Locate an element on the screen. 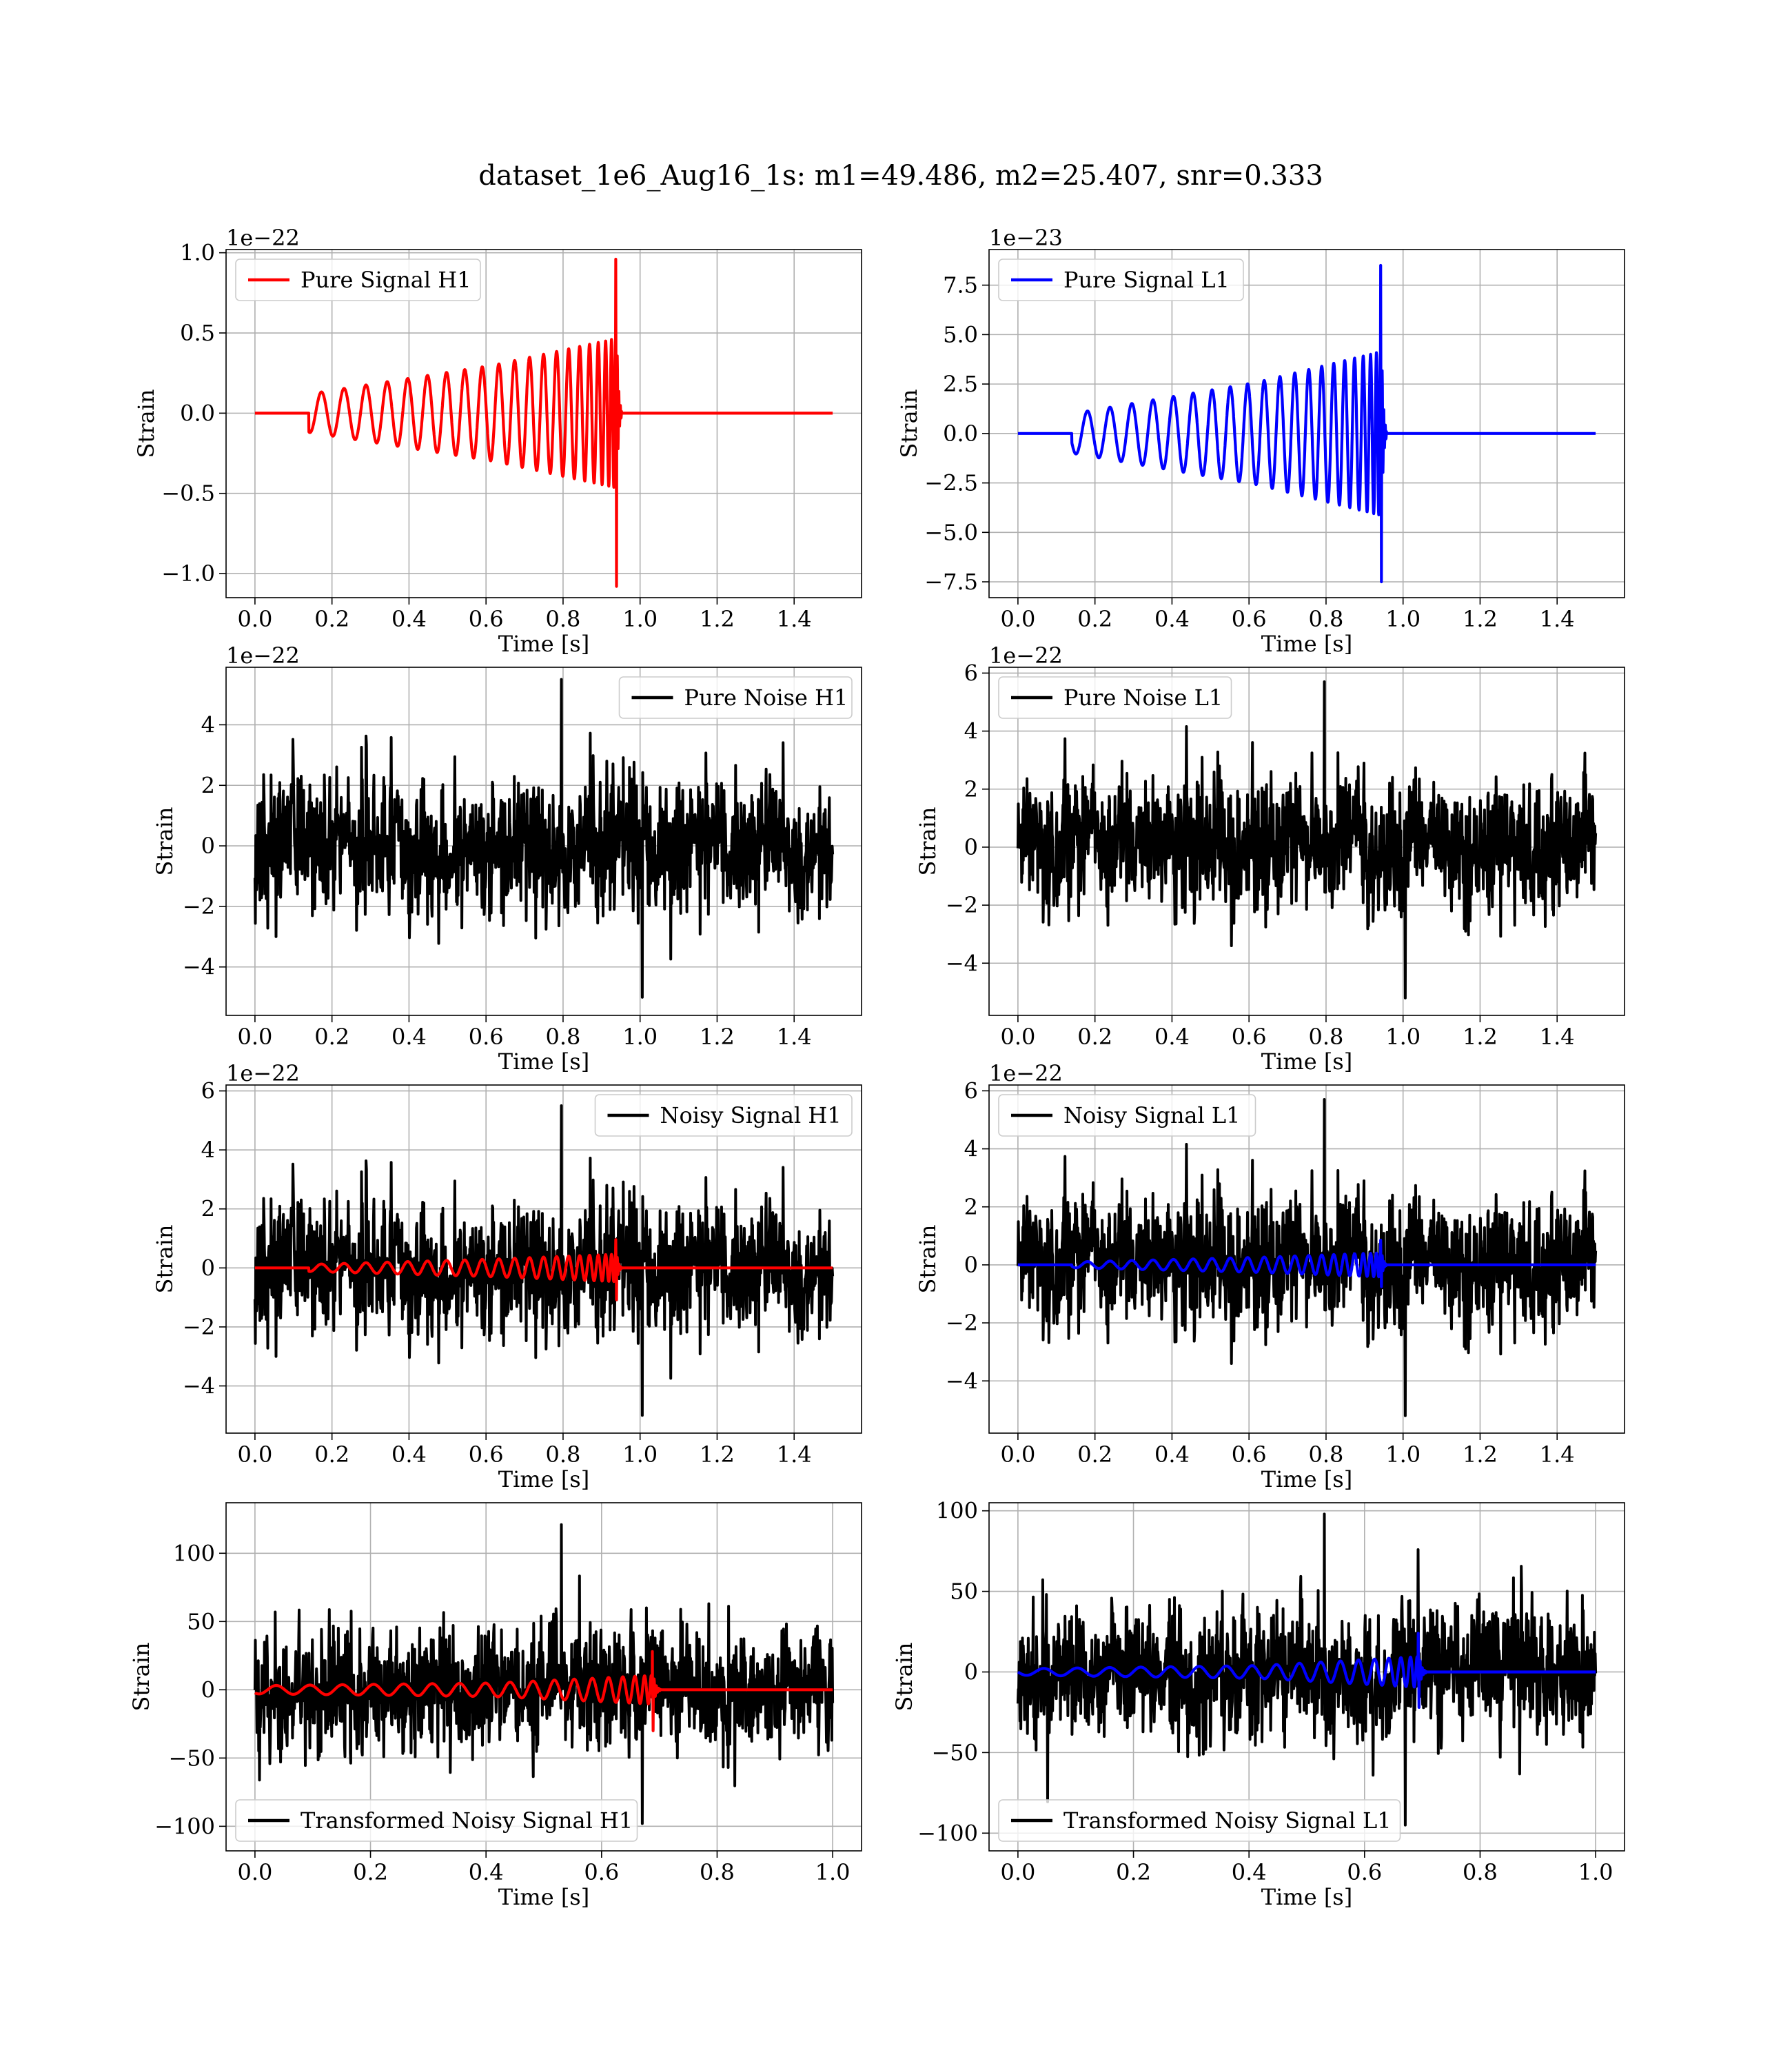  series-line-pure-noise-l1 is located at coordinates (1307, 840).